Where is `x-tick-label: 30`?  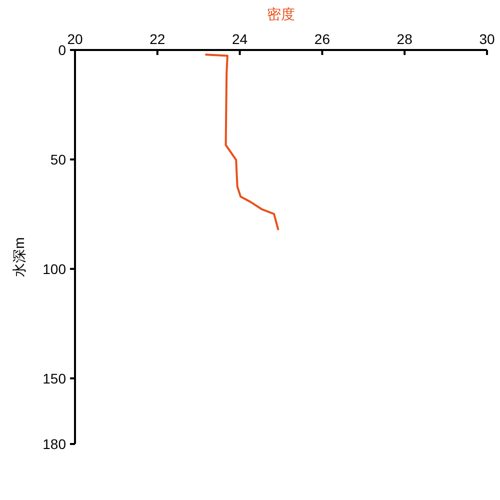
x-tick-label: 30 is located at coordinates (487, 39).